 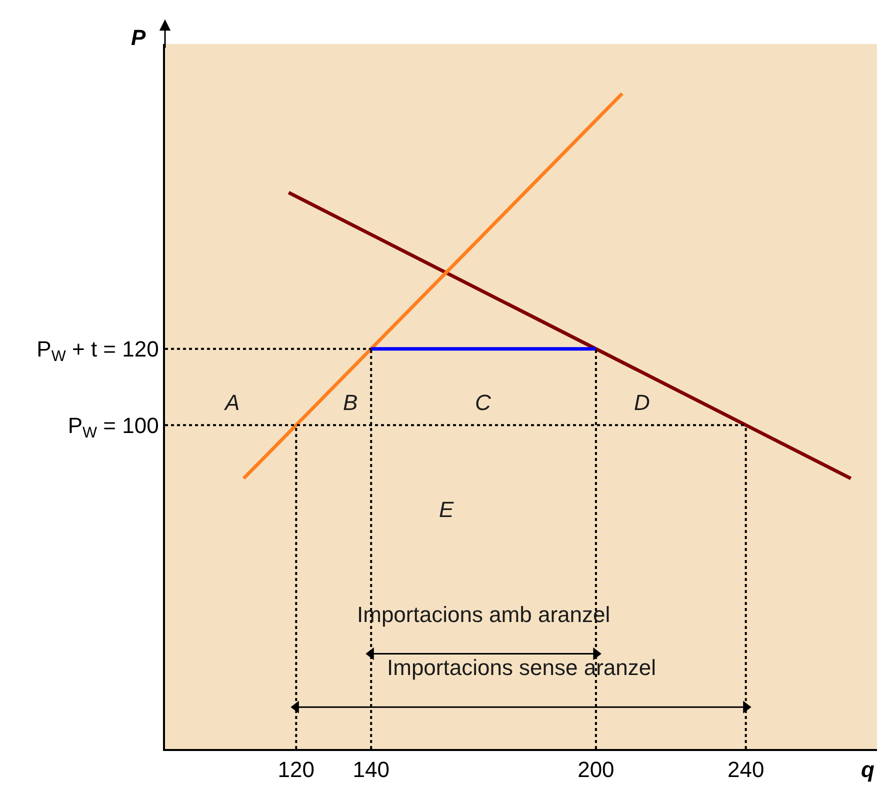 I want to click on x-tick-label: 240, so click(x=745, y=769).